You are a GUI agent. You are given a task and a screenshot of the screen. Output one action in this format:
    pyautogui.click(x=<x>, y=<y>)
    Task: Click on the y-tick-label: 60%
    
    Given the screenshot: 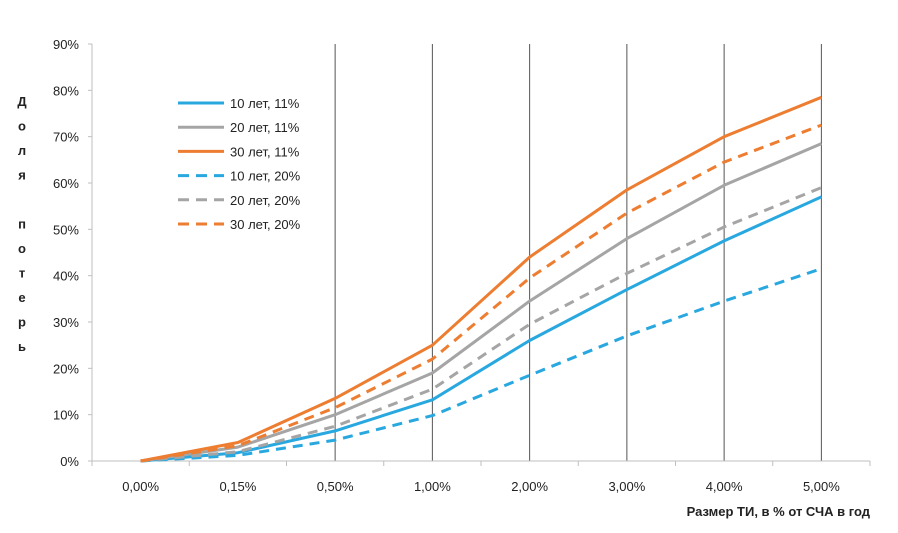 What is the action you would take?
    pyautogui.click(x=66, y=183)
    